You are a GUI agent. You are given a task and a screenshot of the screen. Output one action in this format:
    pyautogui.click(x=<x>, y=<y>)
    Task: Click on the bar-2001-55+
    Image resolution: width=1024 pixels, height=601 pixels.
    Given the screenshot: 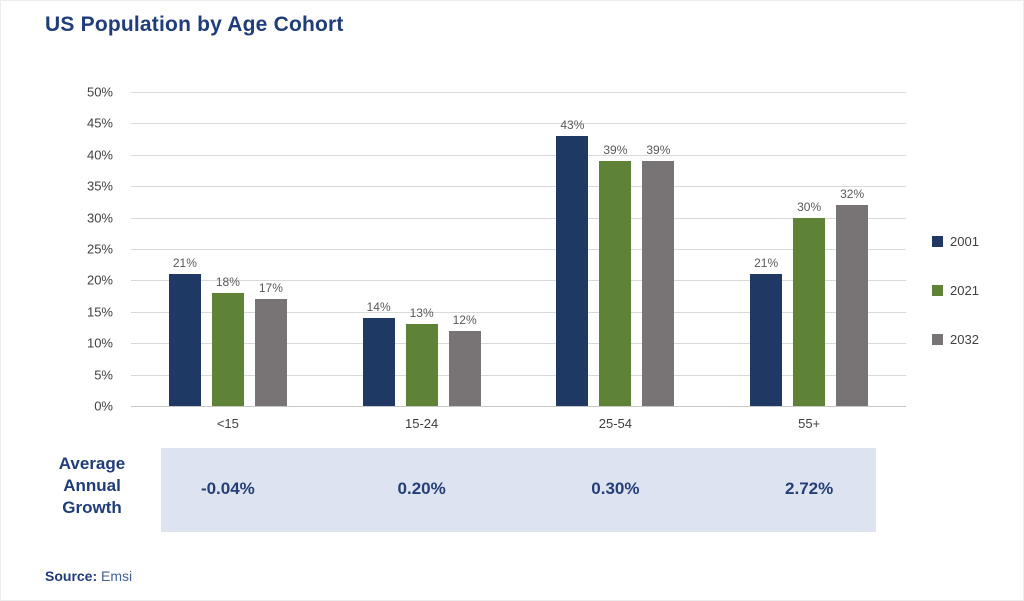 What is the action you would take?
    pyautogui.click(x=766, y=340)
    